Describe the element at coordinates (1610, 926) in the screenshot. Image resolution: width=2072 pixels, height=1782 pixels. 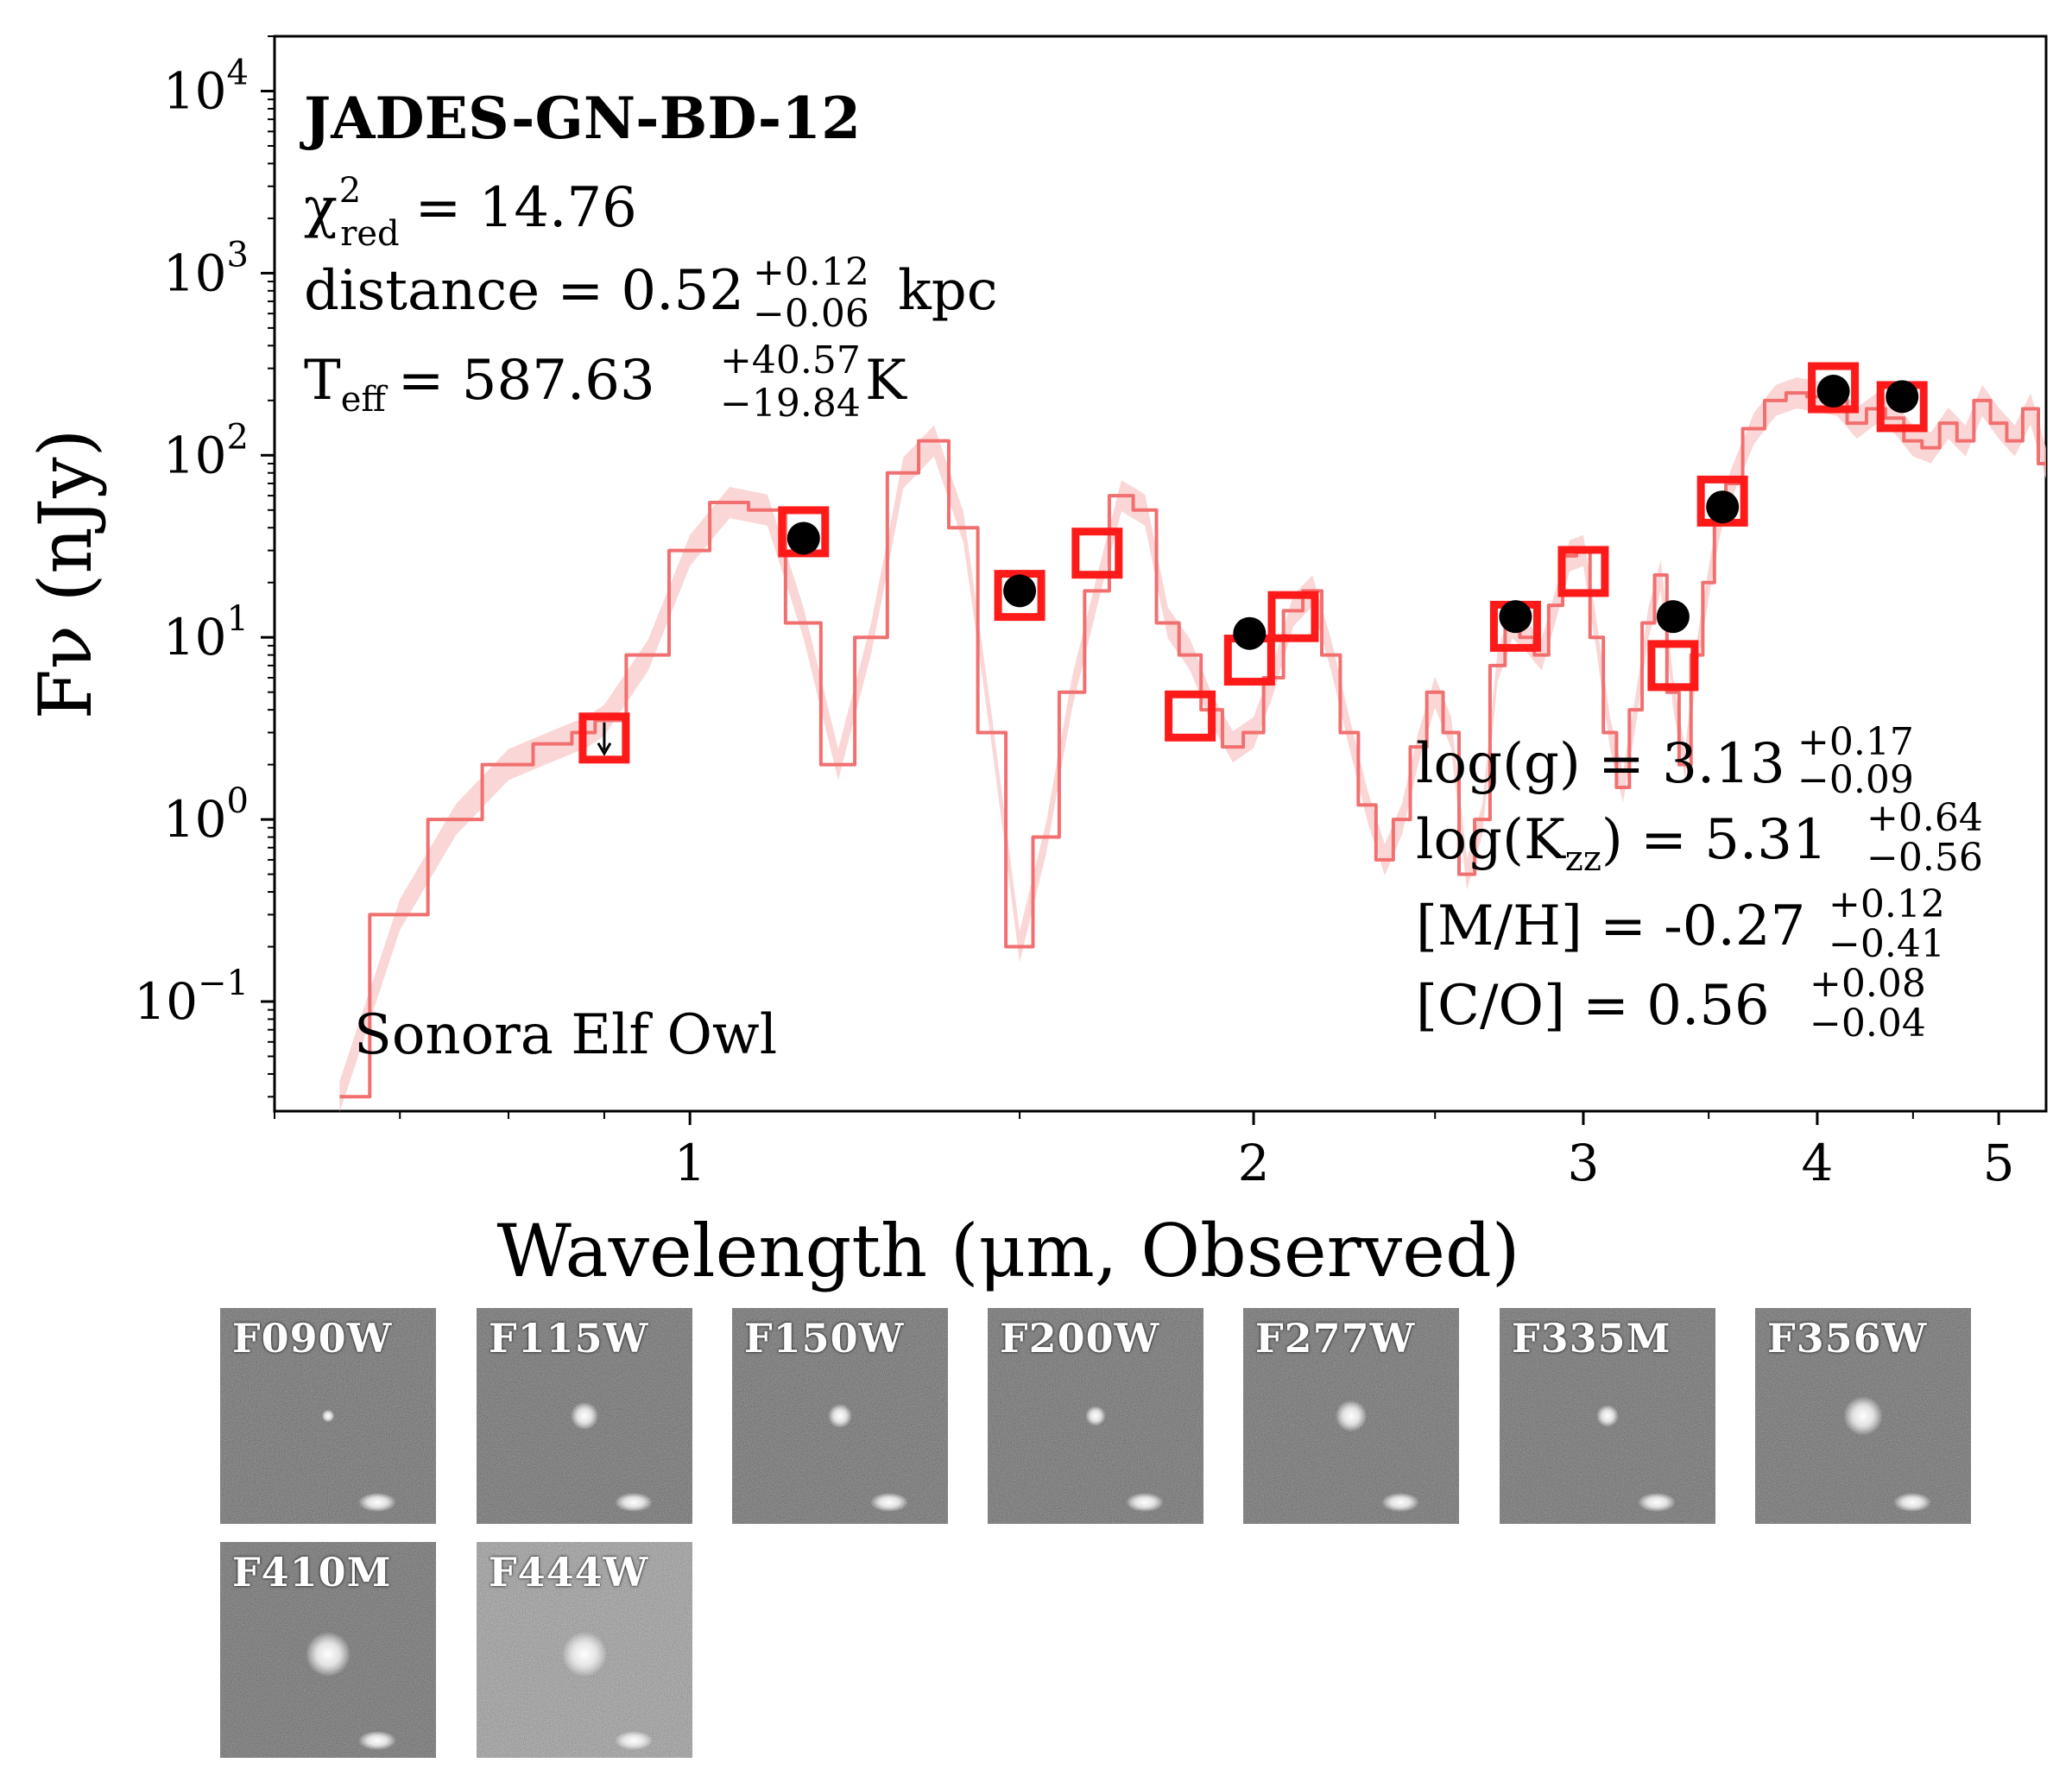
I see `param-metallicity: [M/H] = -0.27` at that location.